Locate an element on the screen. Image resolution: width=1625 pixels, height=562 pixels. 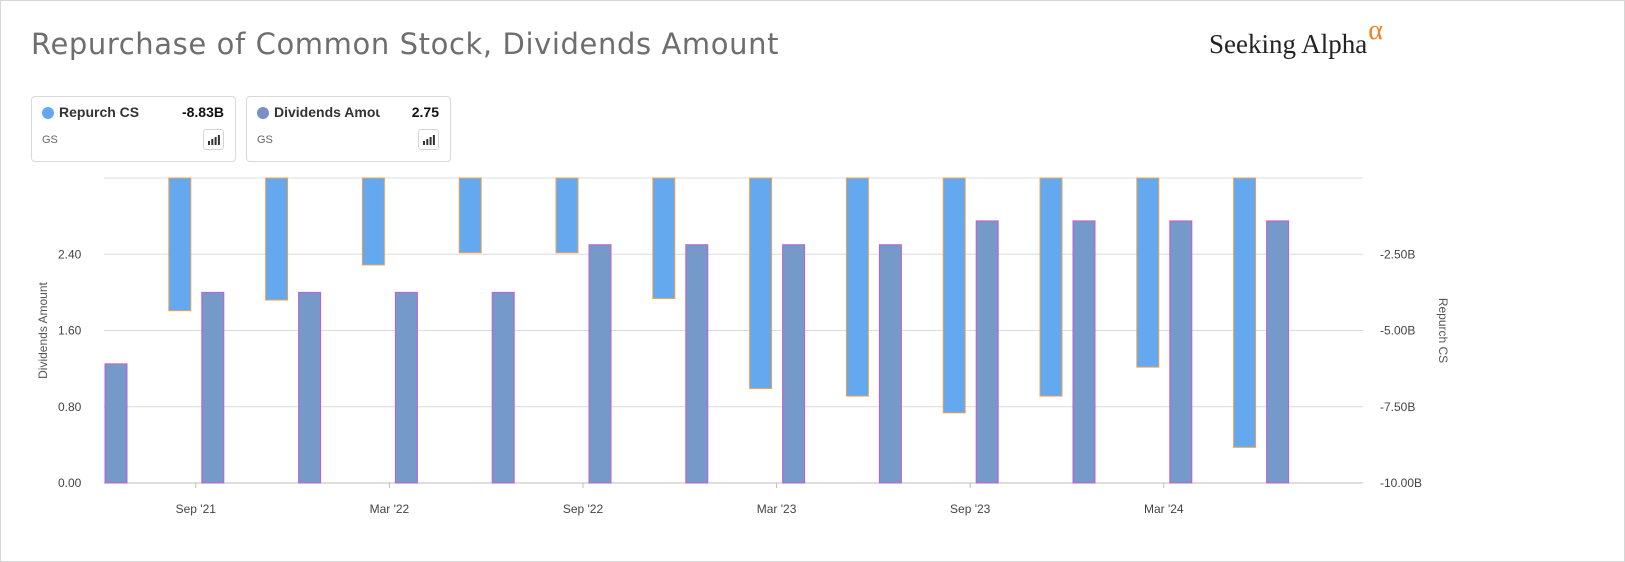
legend-name-repurch: Repurch CS is located at coordinates (99, 112).